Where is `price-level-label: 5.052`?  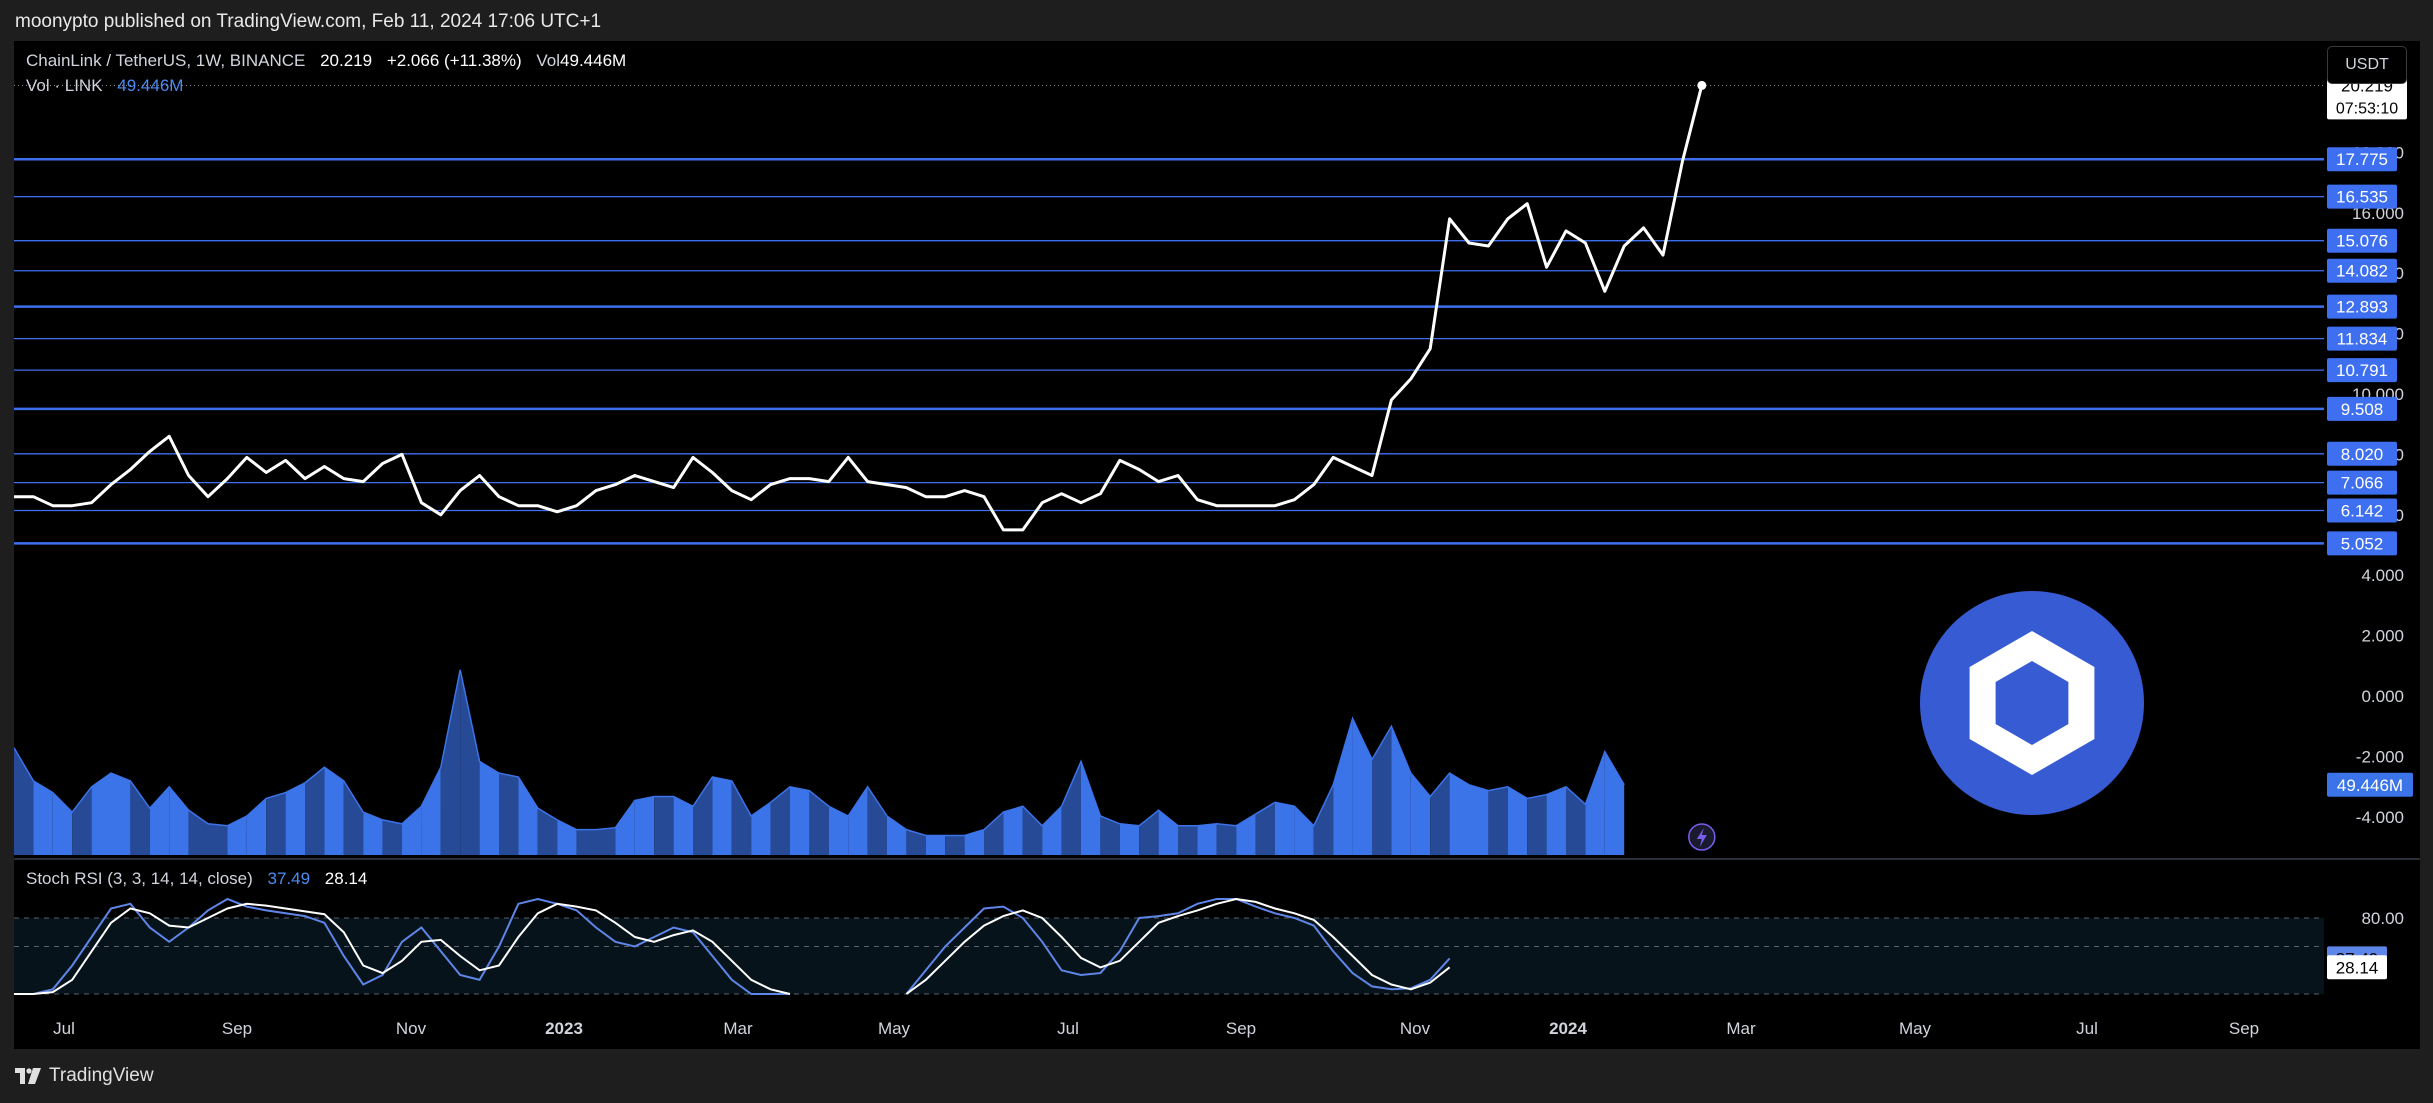 price-level-label: 5.052 is located at coordinates (2362, 543).